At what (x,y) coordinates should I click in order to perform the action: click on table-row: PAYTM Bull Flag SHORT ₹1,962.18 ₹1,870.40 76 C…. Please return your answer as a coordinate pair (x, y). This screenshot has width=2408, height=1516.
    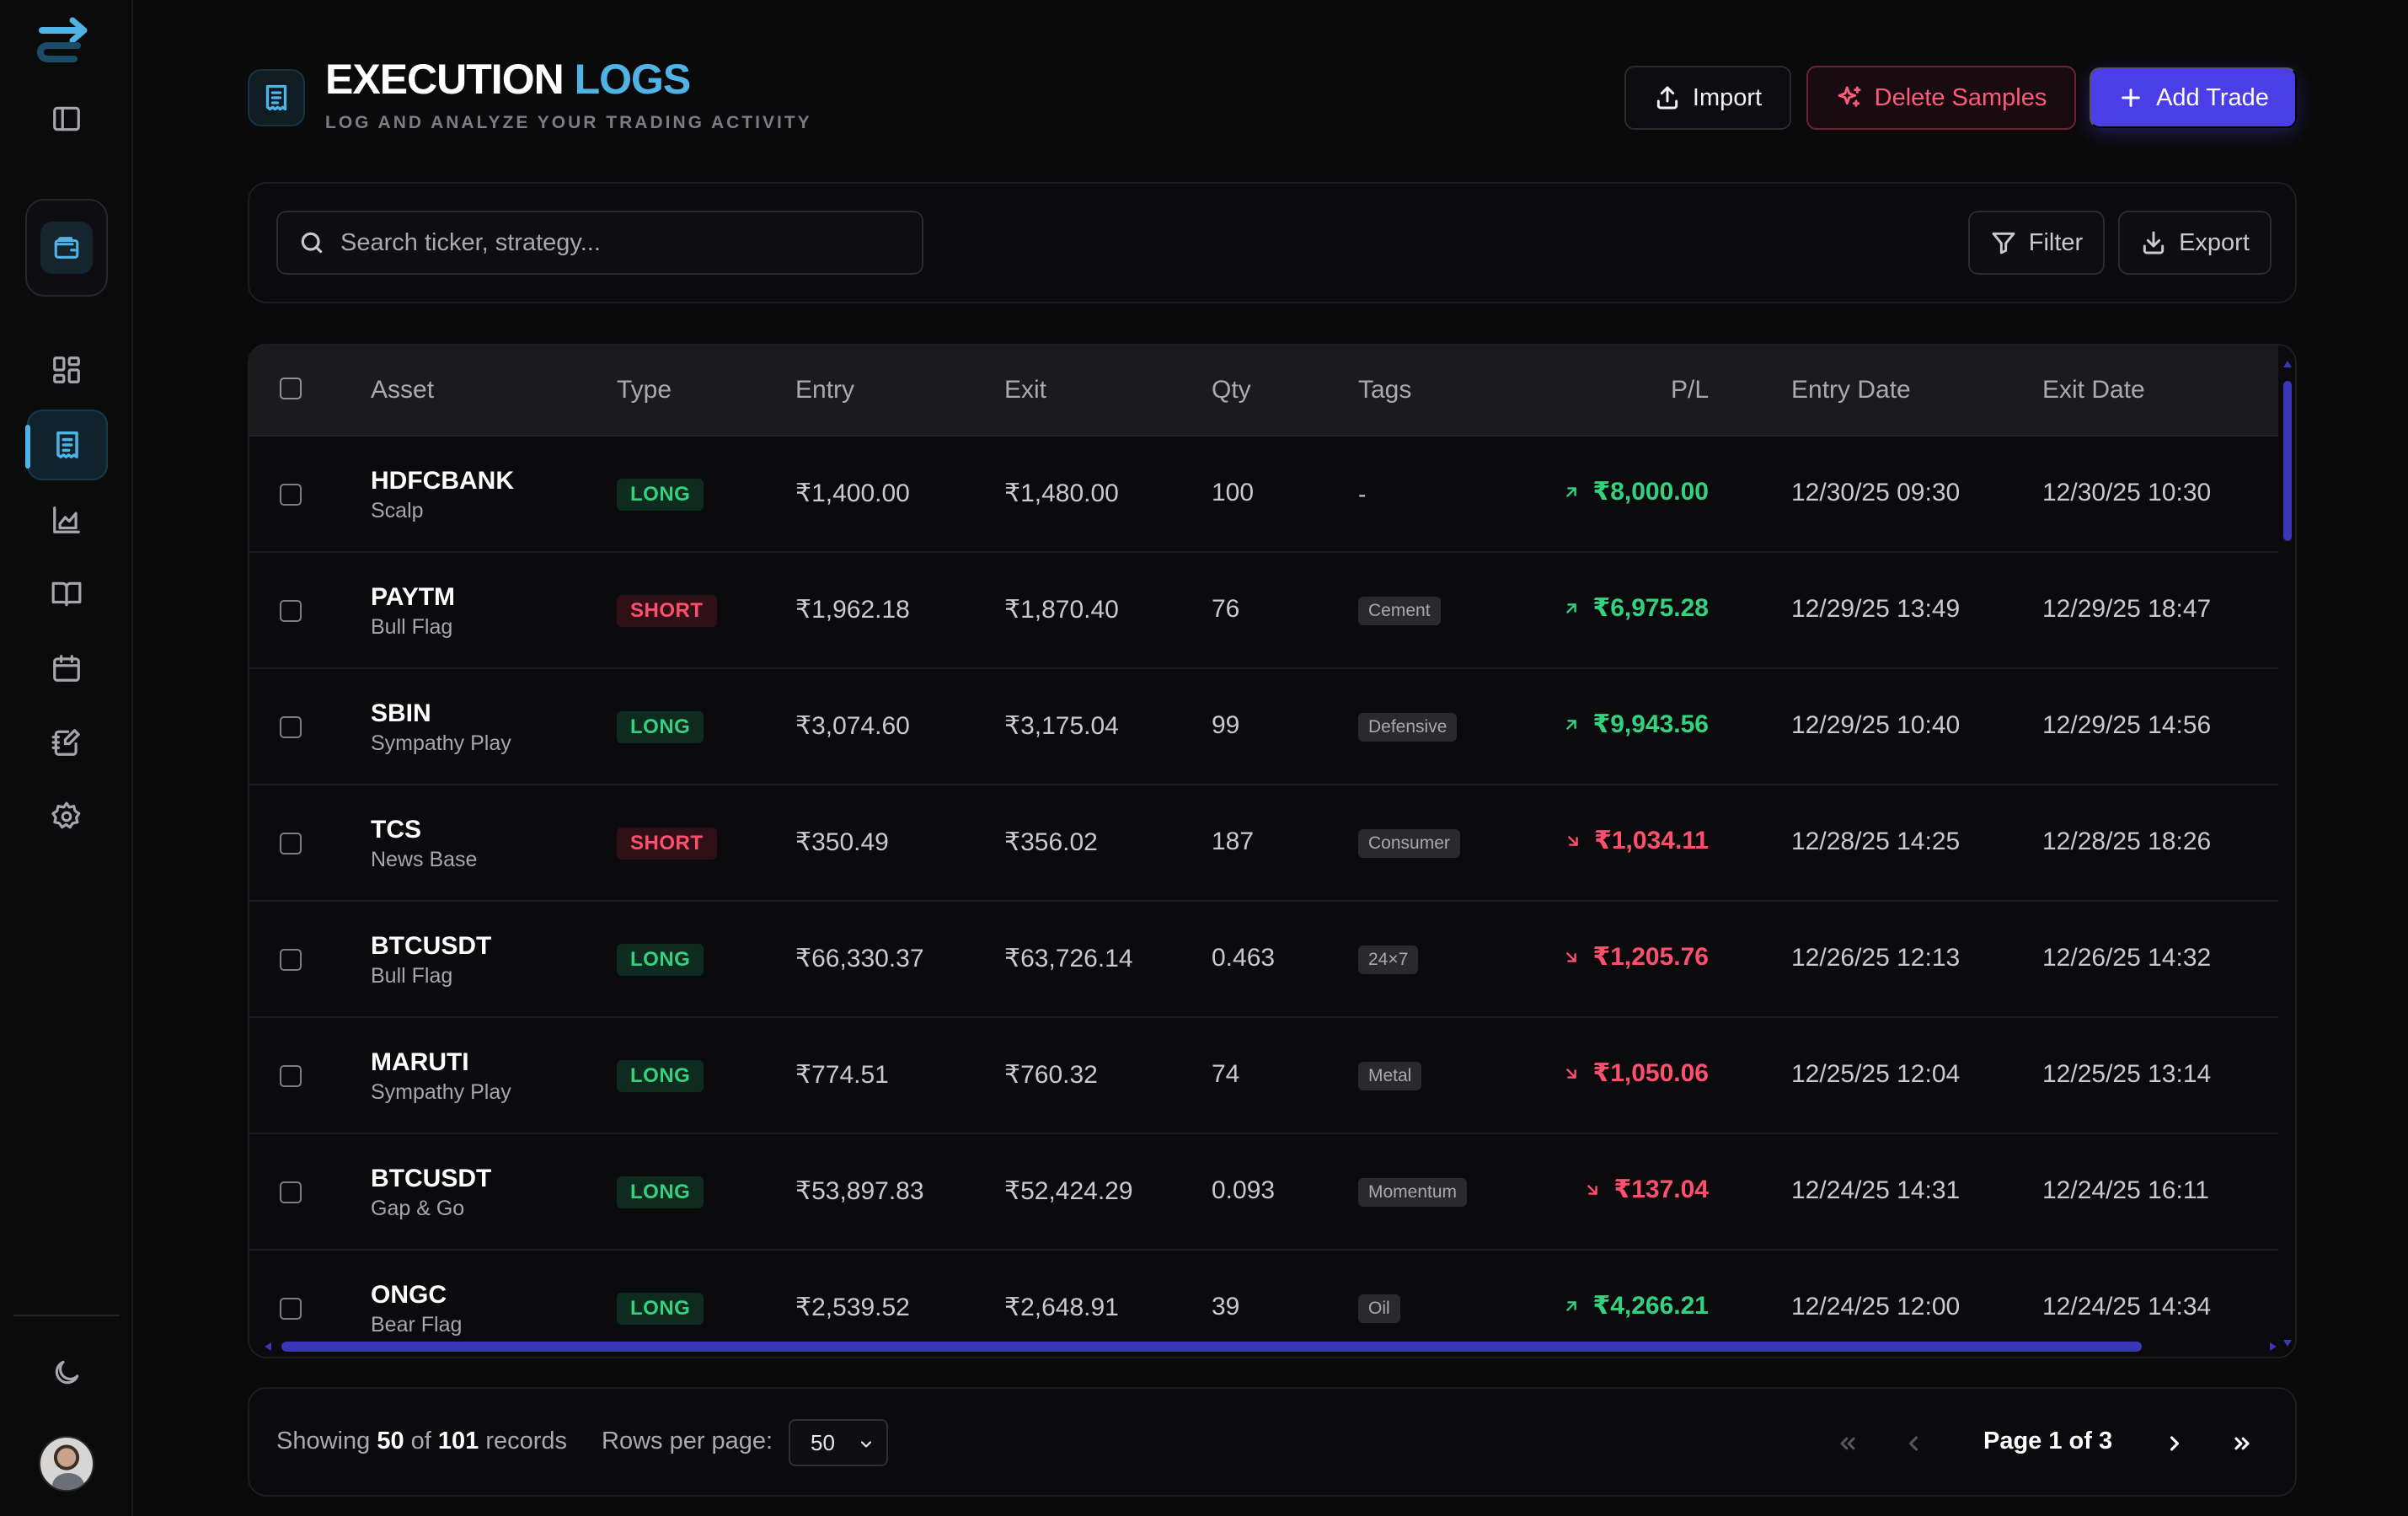
    Looking at the image, I should click on (1263, 611).